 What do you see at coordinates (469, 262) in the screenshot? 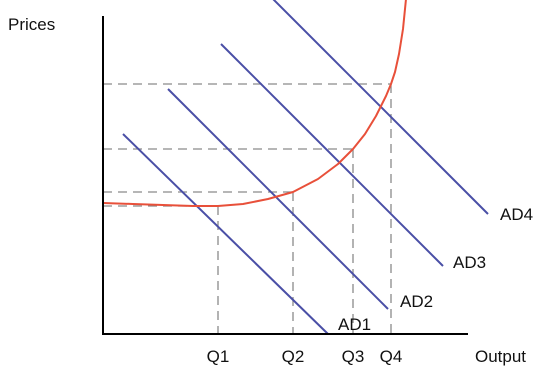
I see `label-ad3: AD3` at bounding box center [469, 262].